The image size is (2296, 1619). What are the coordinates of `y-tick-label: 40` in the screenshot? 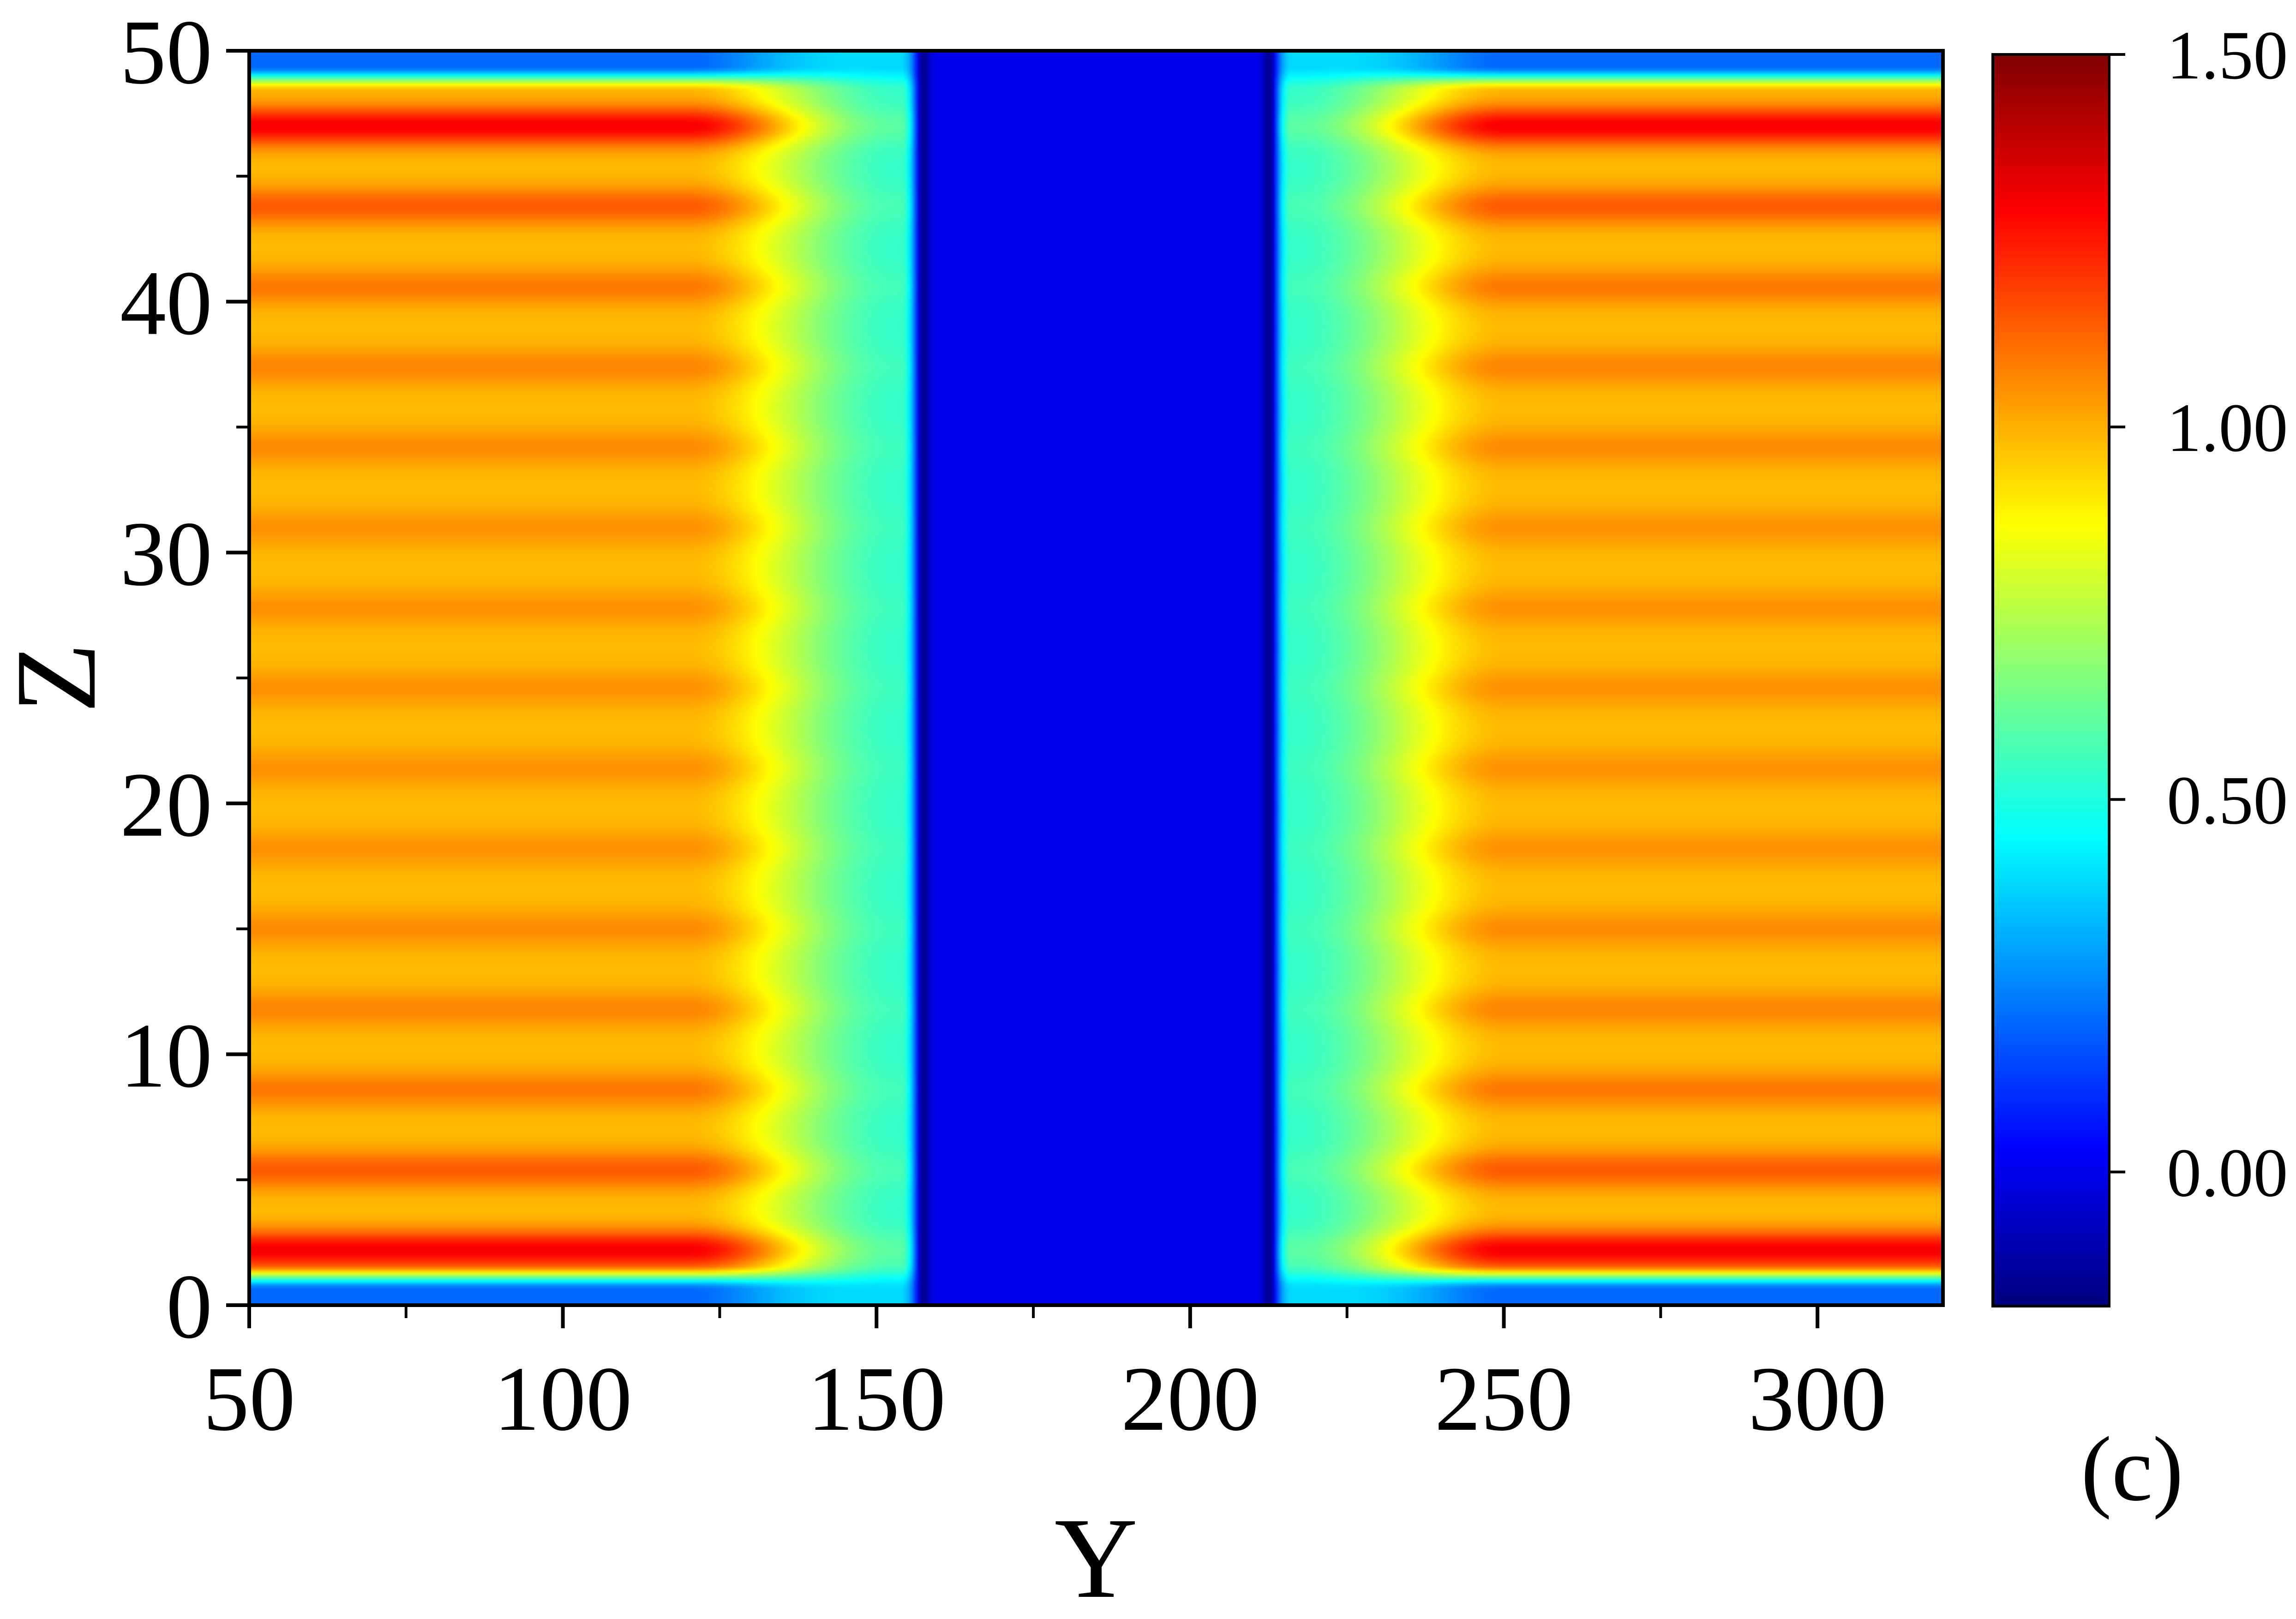 It's located at (166, 303).